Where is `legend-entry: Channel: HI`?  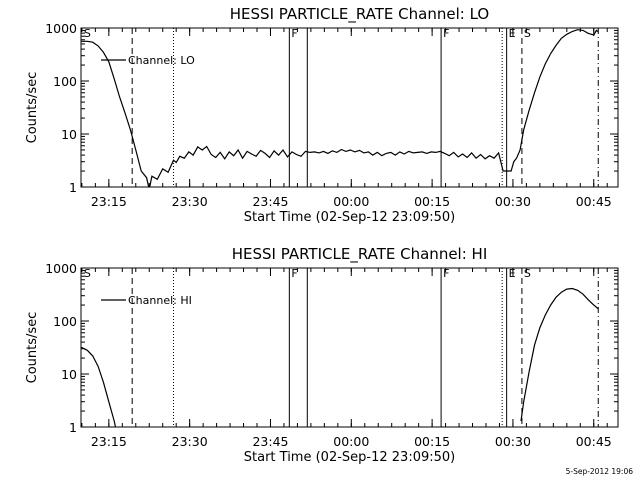
legend-entry: Channel: HI is located at coordinates (160, 300).